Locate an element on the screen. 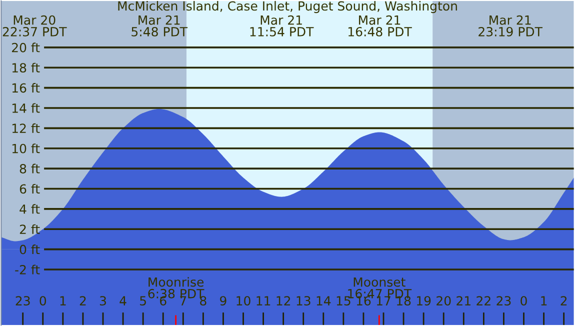  x-tick-label: 6 is located at coordinates (163, 301).